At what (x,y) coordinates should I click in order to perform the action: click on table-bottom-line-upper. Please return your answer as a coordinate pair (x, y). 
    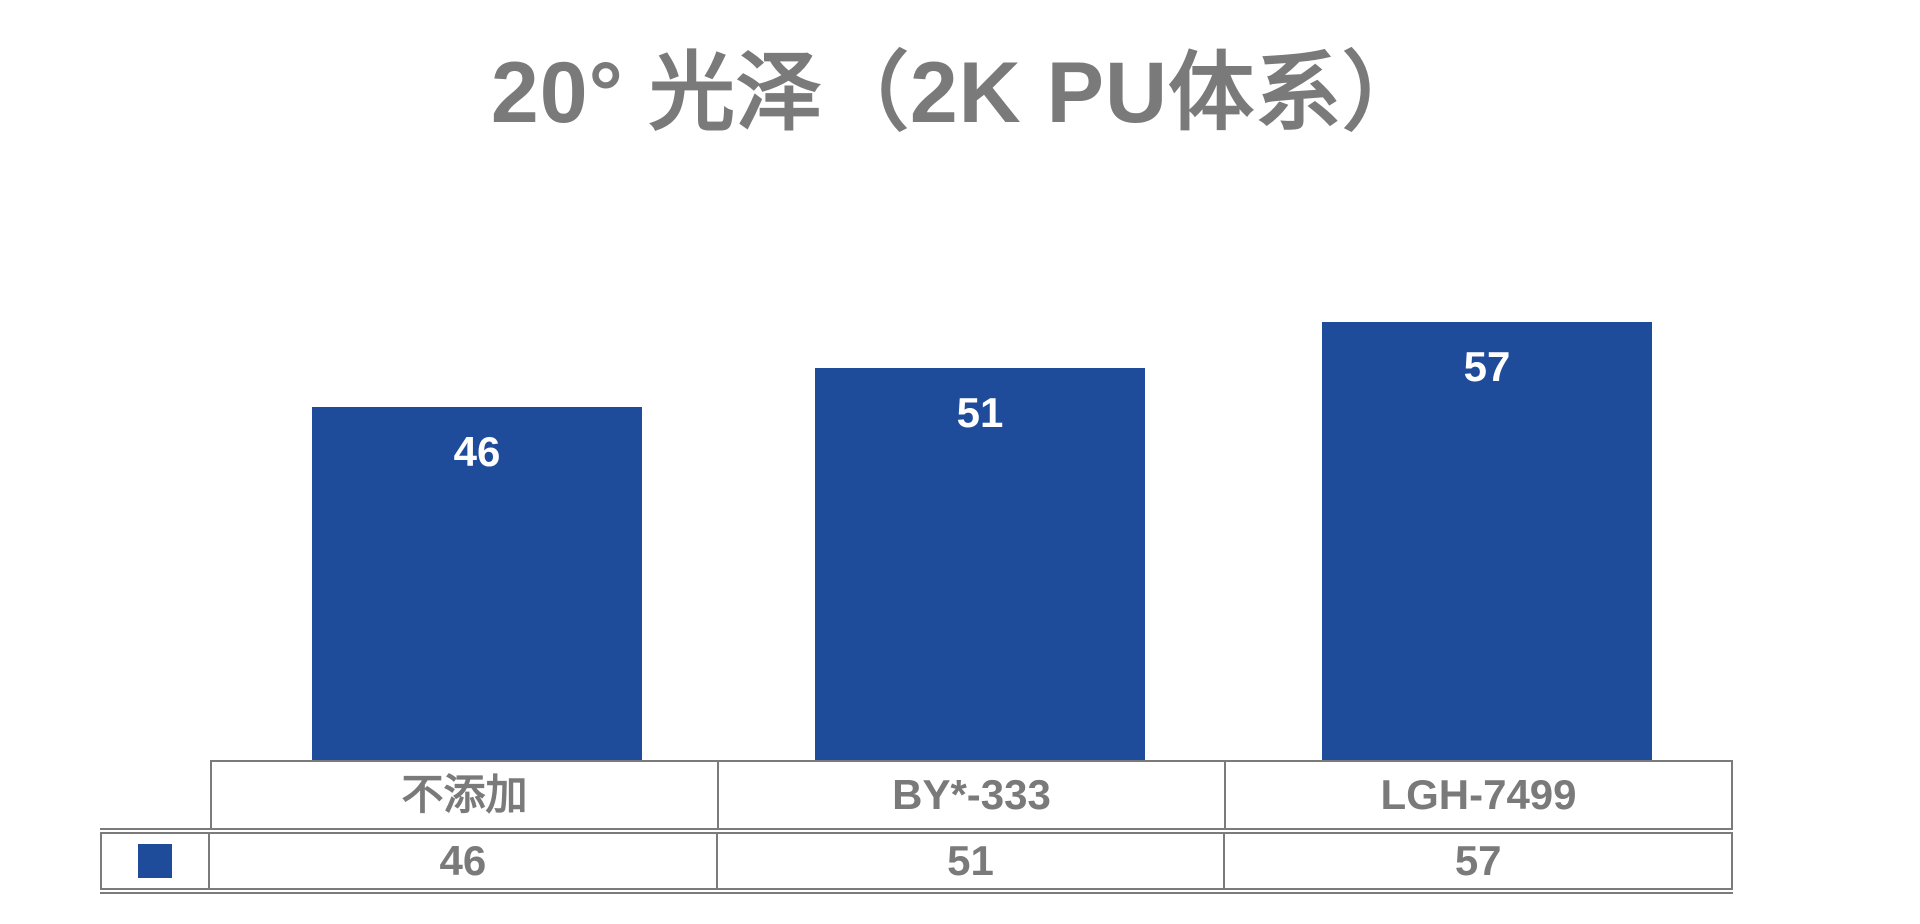
    Looking at the image, I should click on (916, 889).